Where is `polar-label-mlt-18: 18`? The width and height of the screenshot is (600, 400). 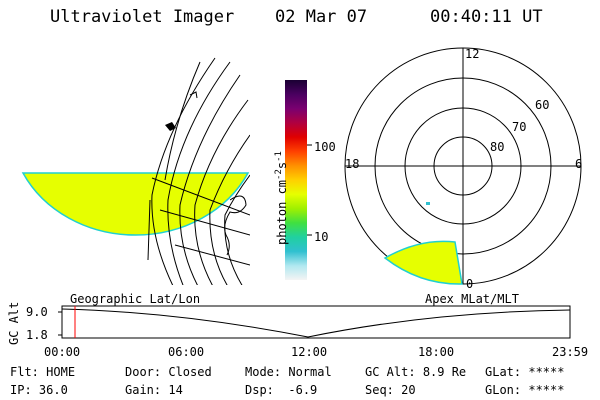 polar-label-mlt-18: 18 is located at coordinates (352, 164).